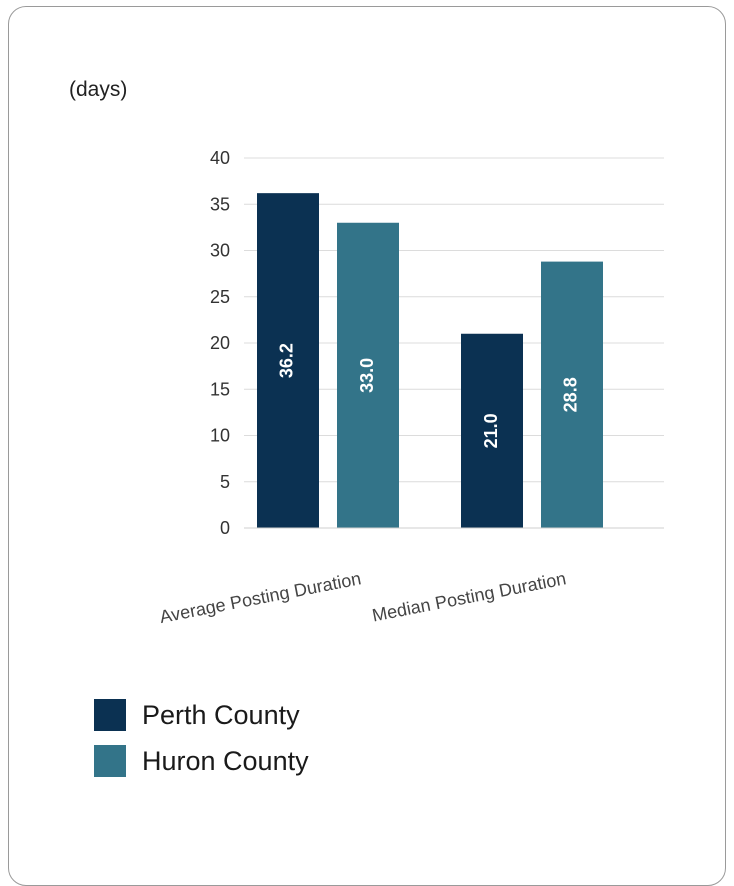 The width and height of the screenshot is (734, 886). Describe the element at coordinates (220, 436) in the screenshot. I see `y-tick-label: 10` at that location.